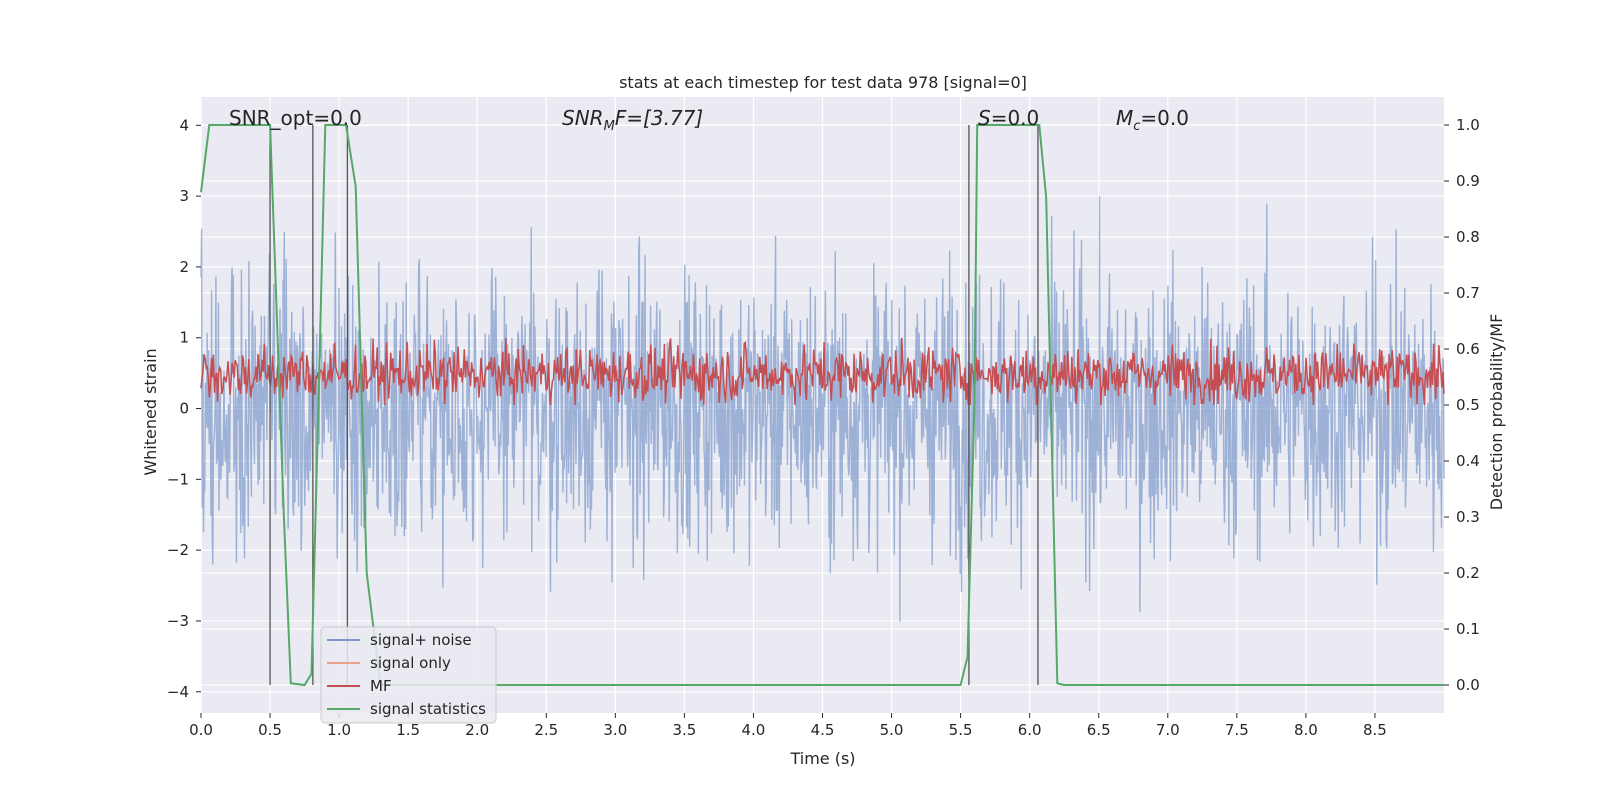  Describe the element at coordinates (1164, 118) in the screenshot. I see `annotation-mc-rest: =0.0` at that location.